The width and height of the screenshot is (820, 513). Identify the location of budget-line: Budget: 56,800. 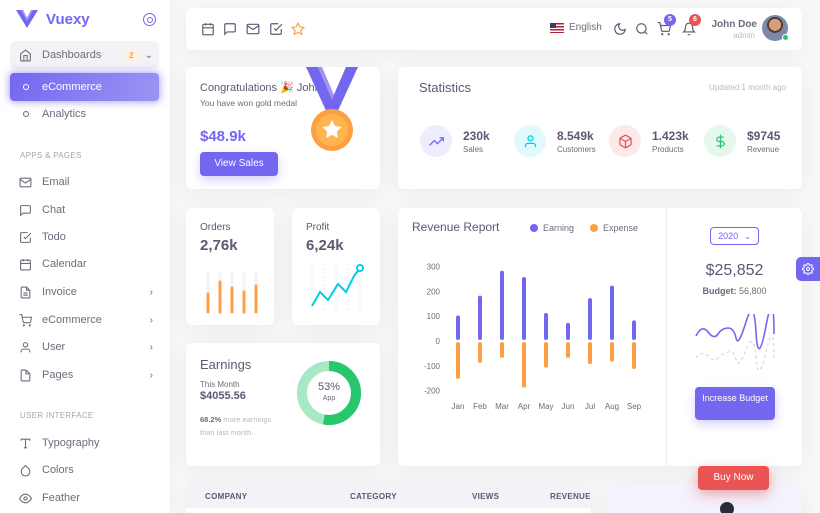
(734, 291).